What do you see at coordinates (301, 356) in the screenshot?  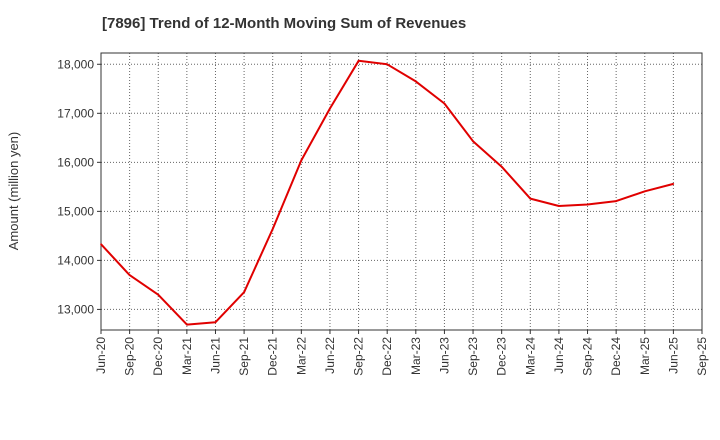 I see `x-tick-label: Mar-22` at bounding box center [301, 356].